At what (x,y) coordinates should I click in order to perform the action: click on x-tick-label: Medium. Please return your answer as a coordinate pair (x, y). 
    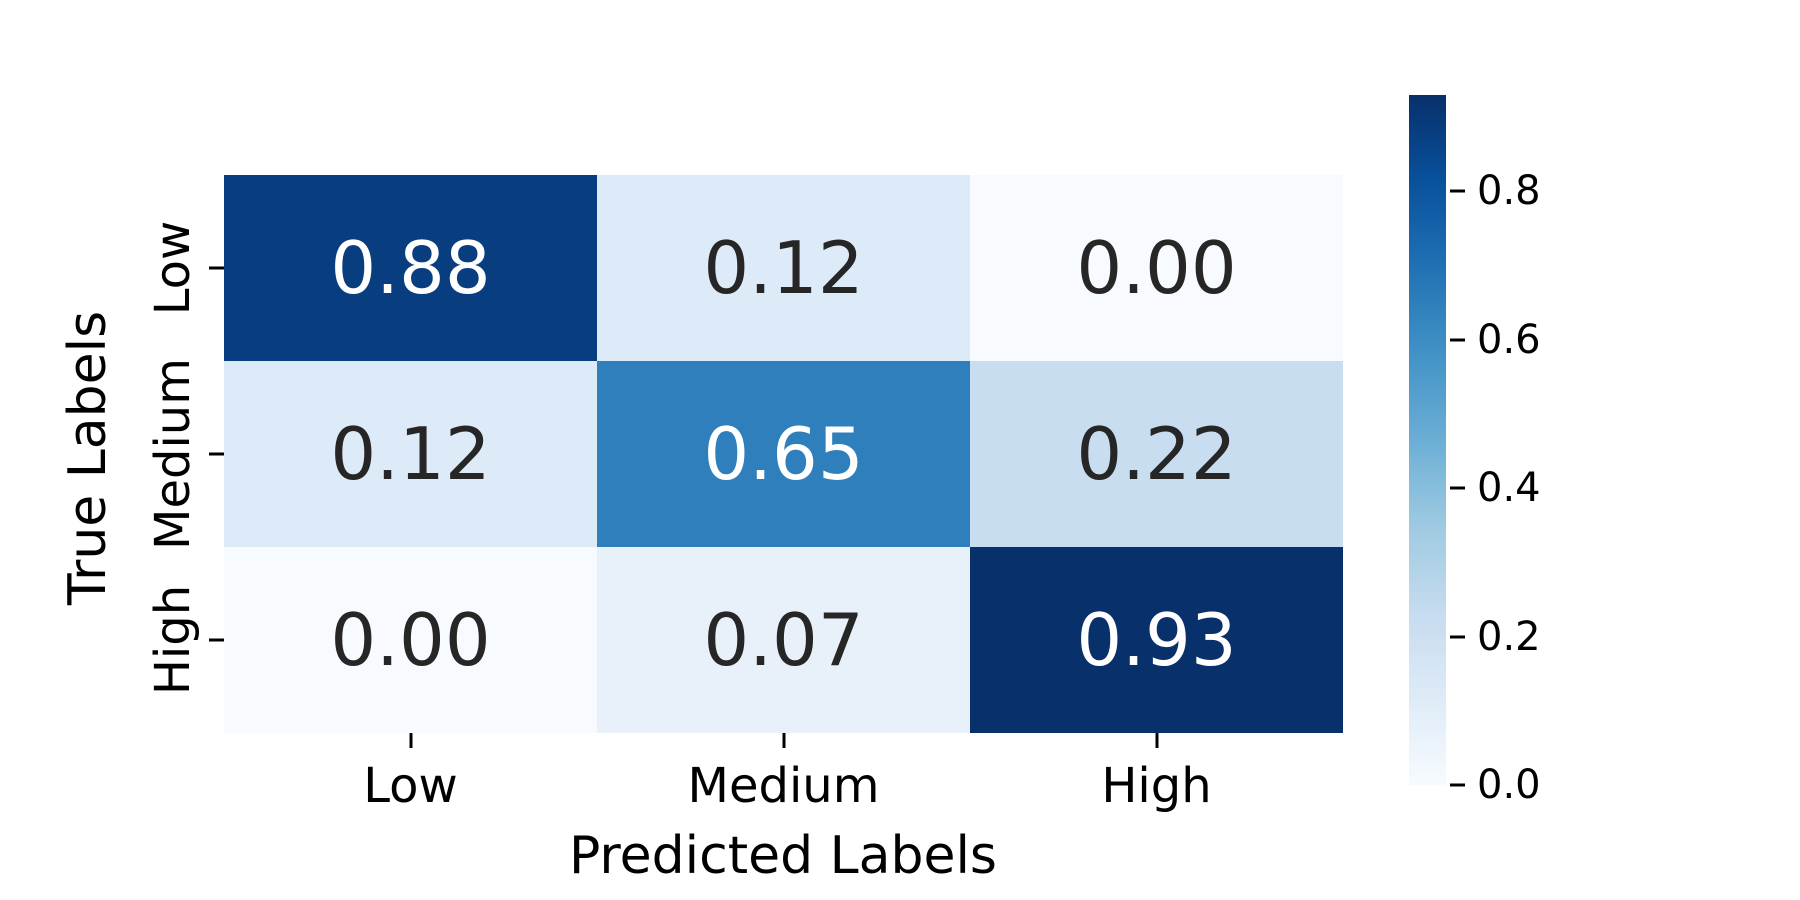
    Looking at the image, I should click on (783, 786).